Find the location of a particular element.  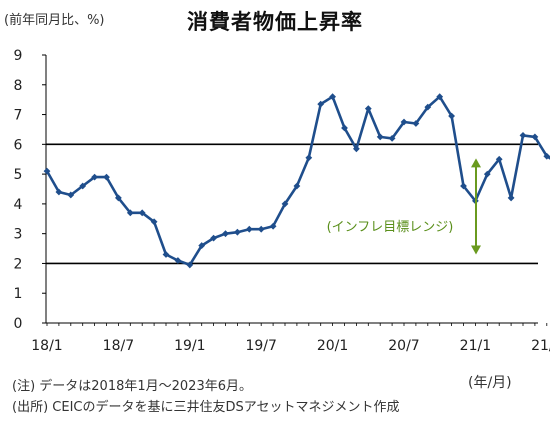

annotation-layer: (インフレ目標レンジ) is located at coordinates (404, 206).